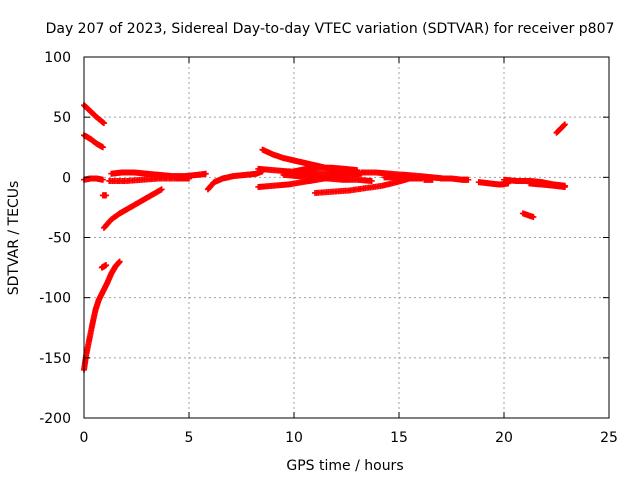  What do you see at coordinates (609, 438) in the screenshot?
I see `x-tick-label: 25` at bounding box center [609, 438].